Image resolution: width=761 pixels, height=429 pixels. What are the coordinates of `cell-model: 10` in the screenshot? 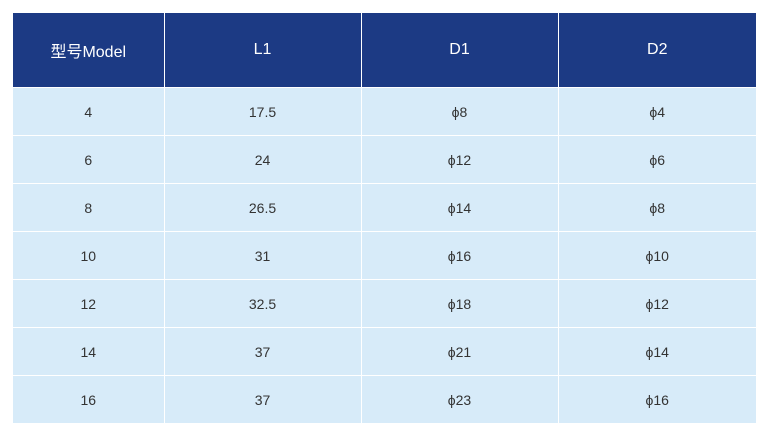 It's located at (88, 255).